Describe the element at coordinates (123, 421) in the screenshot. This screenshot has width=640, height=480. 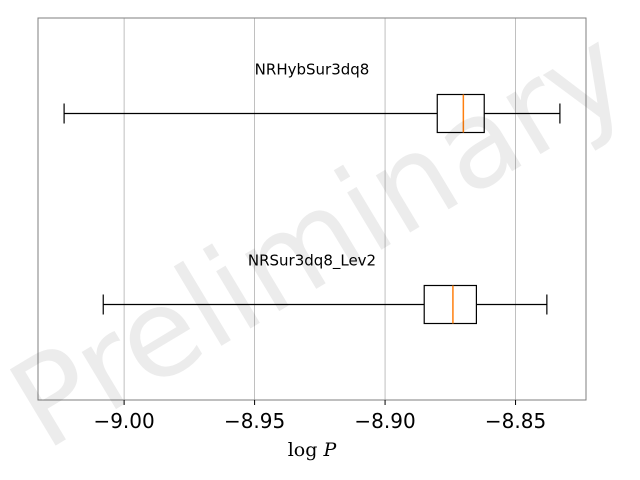
I see `x-tick-label: −9.00` at that location.